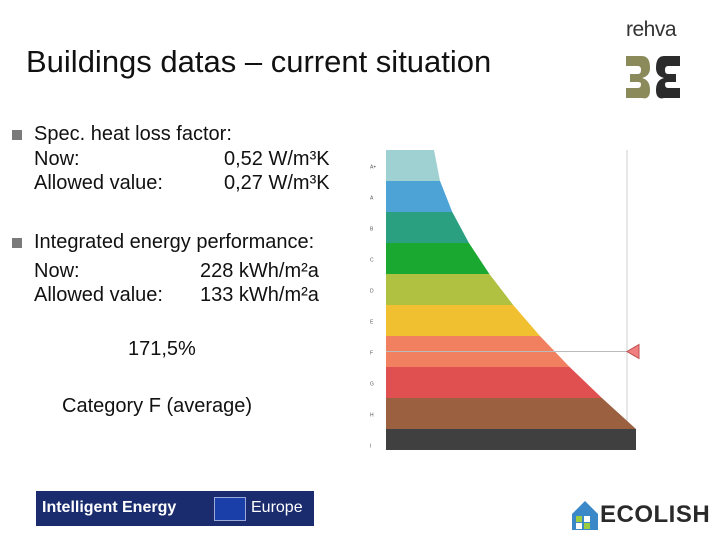 The width and height of the screenshot is (720, 540). I want to click on ie-logo-left-text: Intelligent Energy, so click(109, 507).